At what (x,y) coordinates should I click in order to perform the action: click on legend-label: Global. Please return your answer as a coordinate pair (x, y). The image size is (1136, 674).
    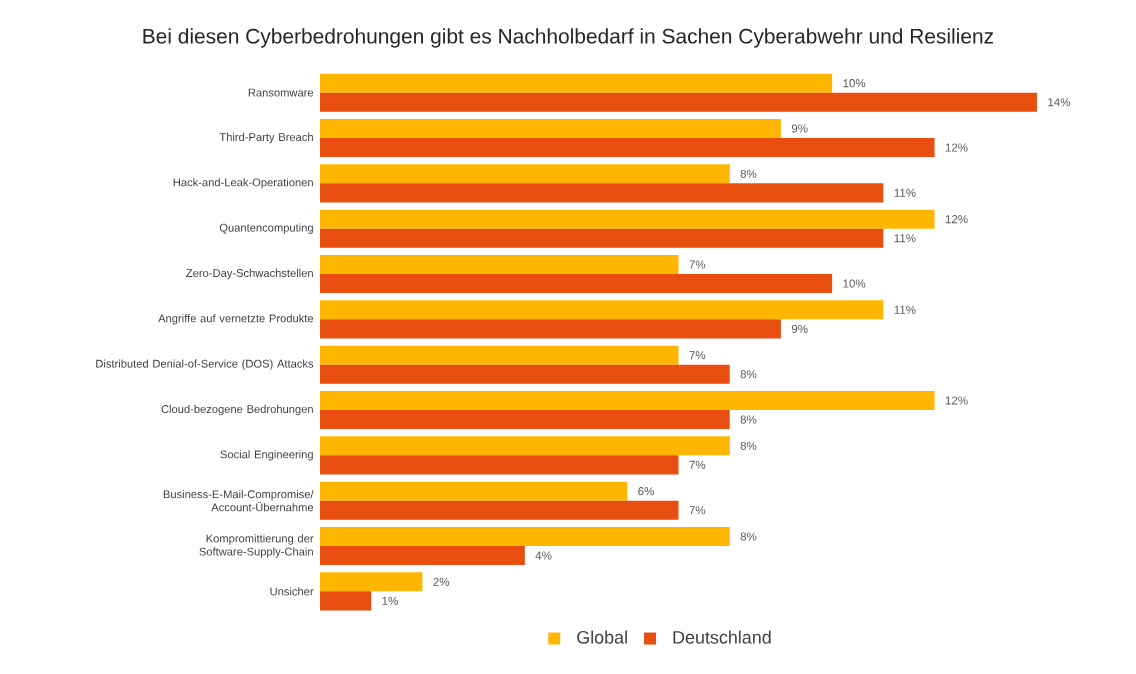
    Looking at the image, I should click on (602, 637).